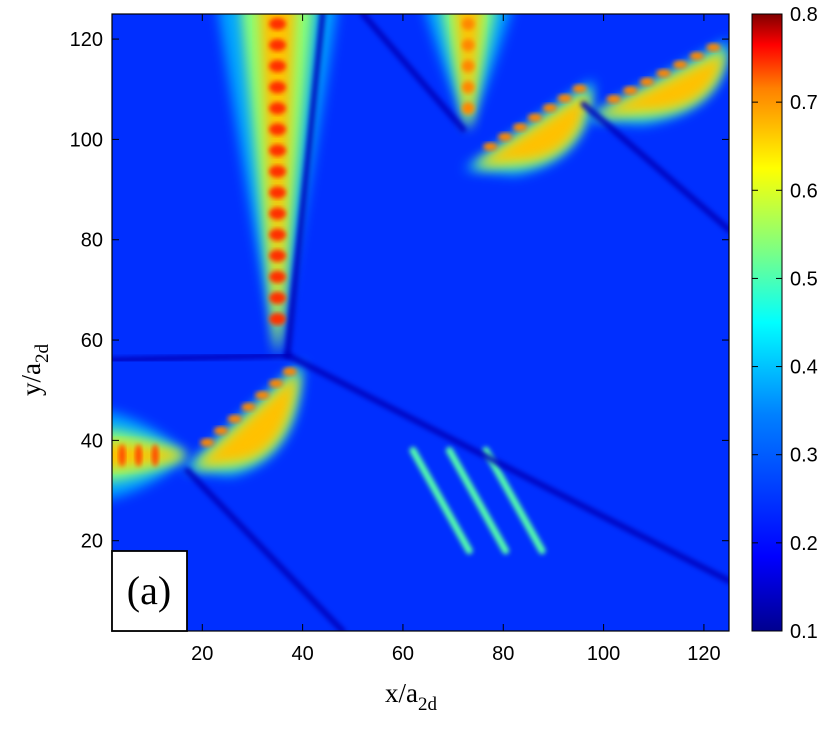 The width and height of the screenshot is (830, 743). I want to click on y-tick-label: 120, so click(86, 40).